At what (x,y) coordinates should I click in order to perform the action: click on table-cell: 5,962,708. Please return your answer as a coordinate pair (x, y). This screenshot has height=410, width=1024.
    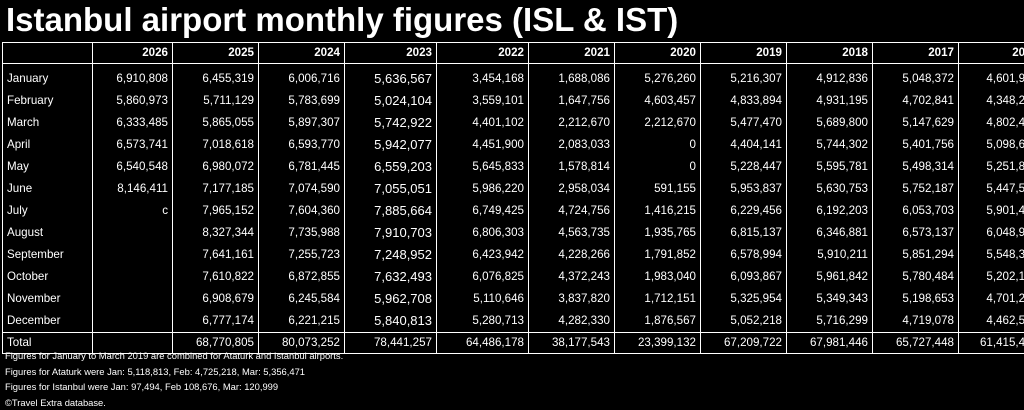
    Looking at the image, I should click on (390, 299).